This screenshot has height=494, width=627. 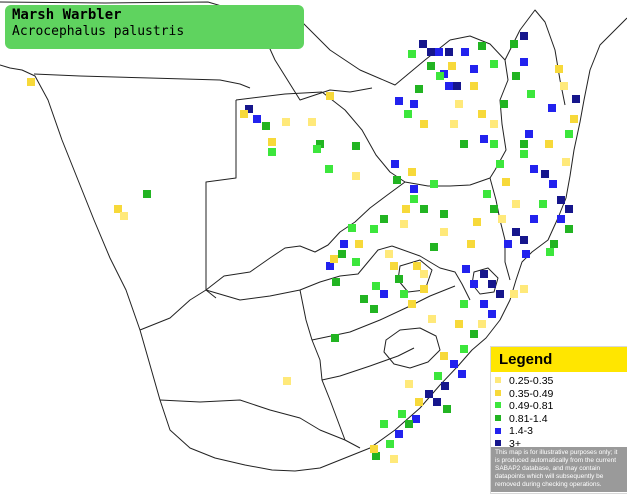 I want to click on border-sa-provinces, so click(x=299, y=273).